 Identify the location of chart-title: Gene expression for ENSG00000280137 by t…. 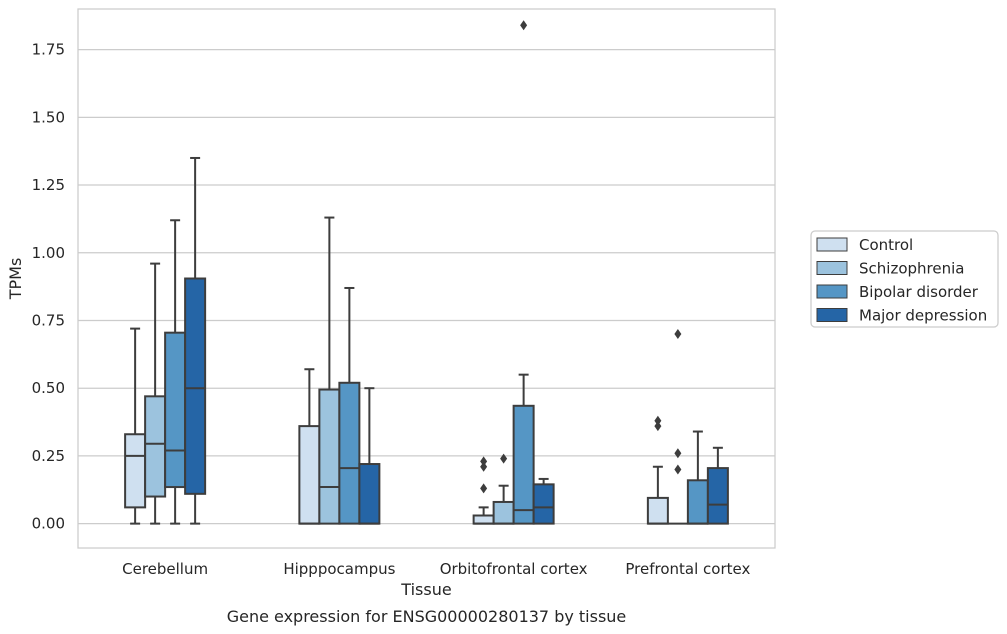
(427, 616).